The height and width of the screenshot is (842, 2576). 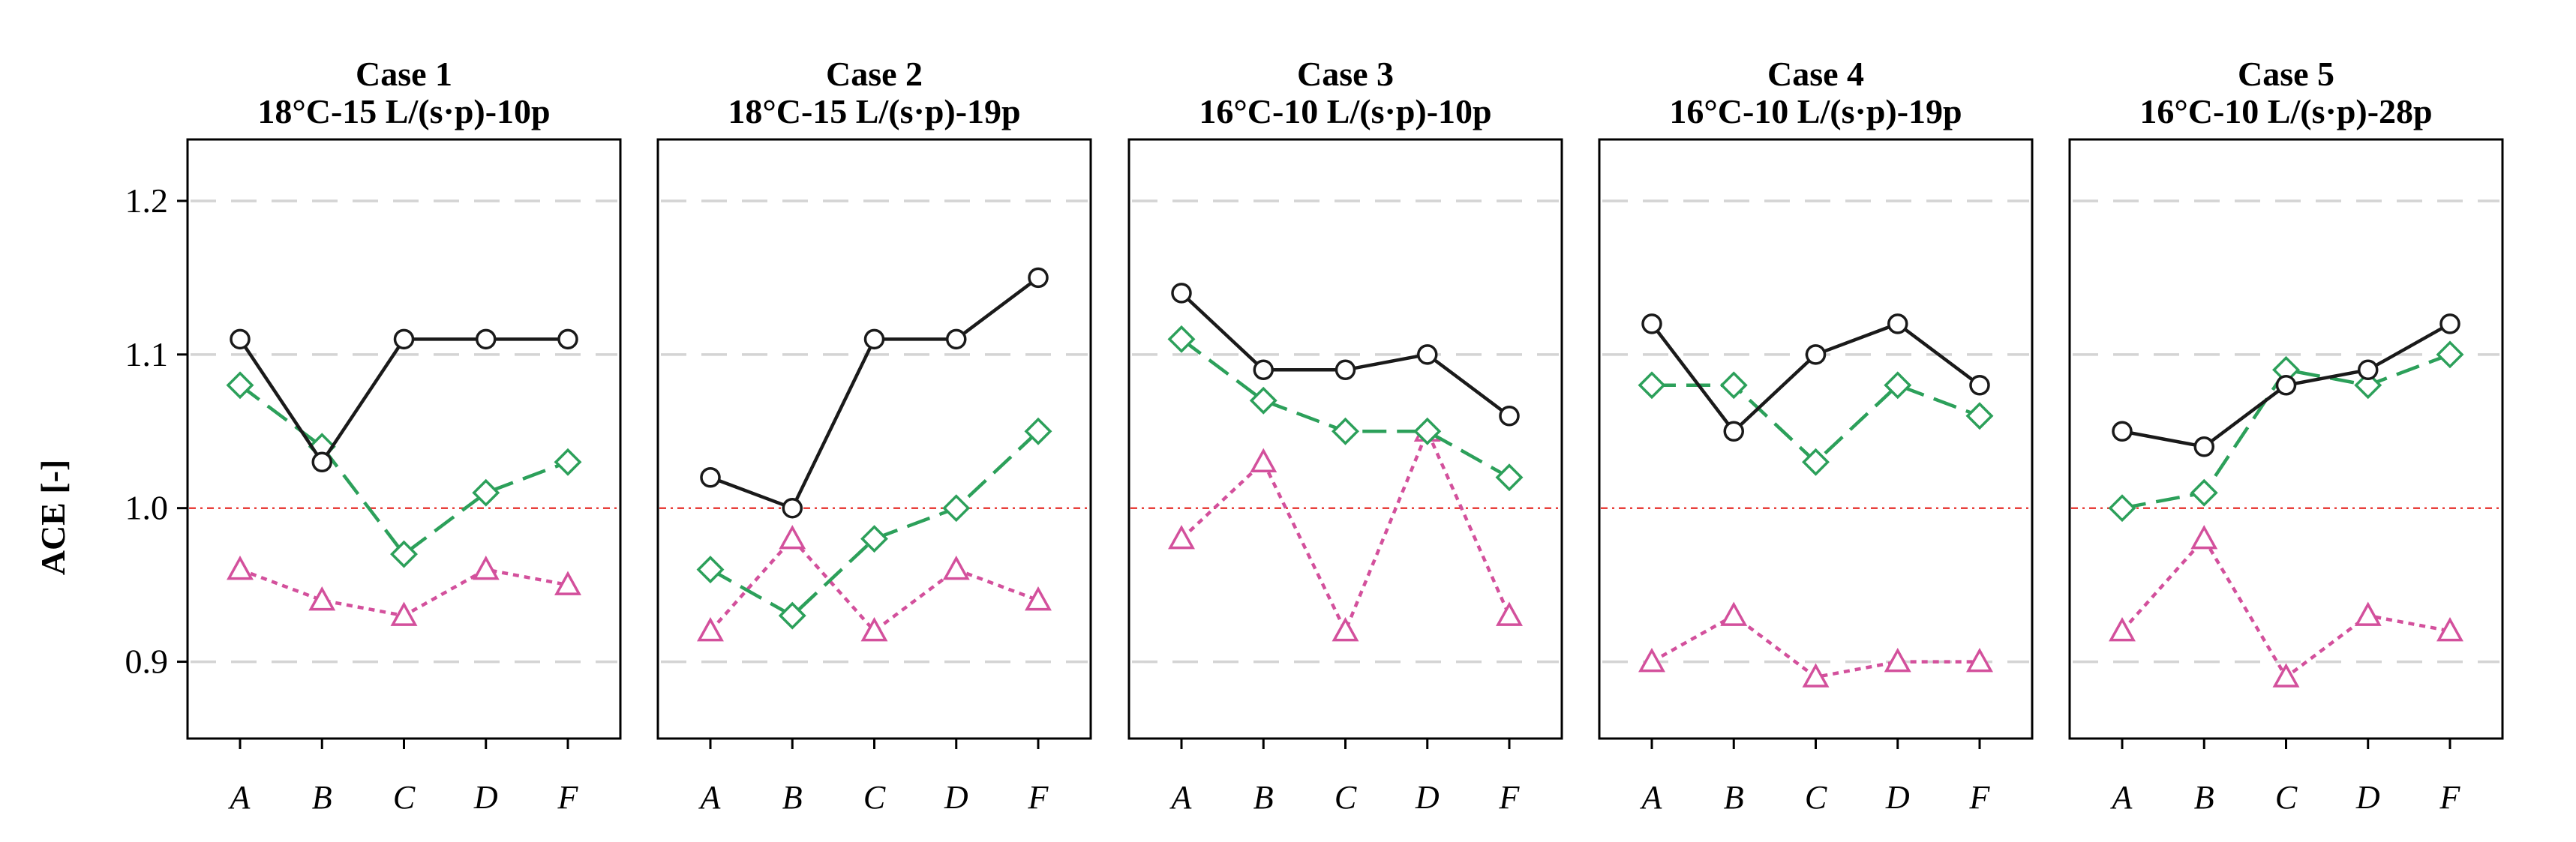 I want to click on panel-subtitle: 18°C-15 L/(s·p)-10p, so click(x=403, y=111).